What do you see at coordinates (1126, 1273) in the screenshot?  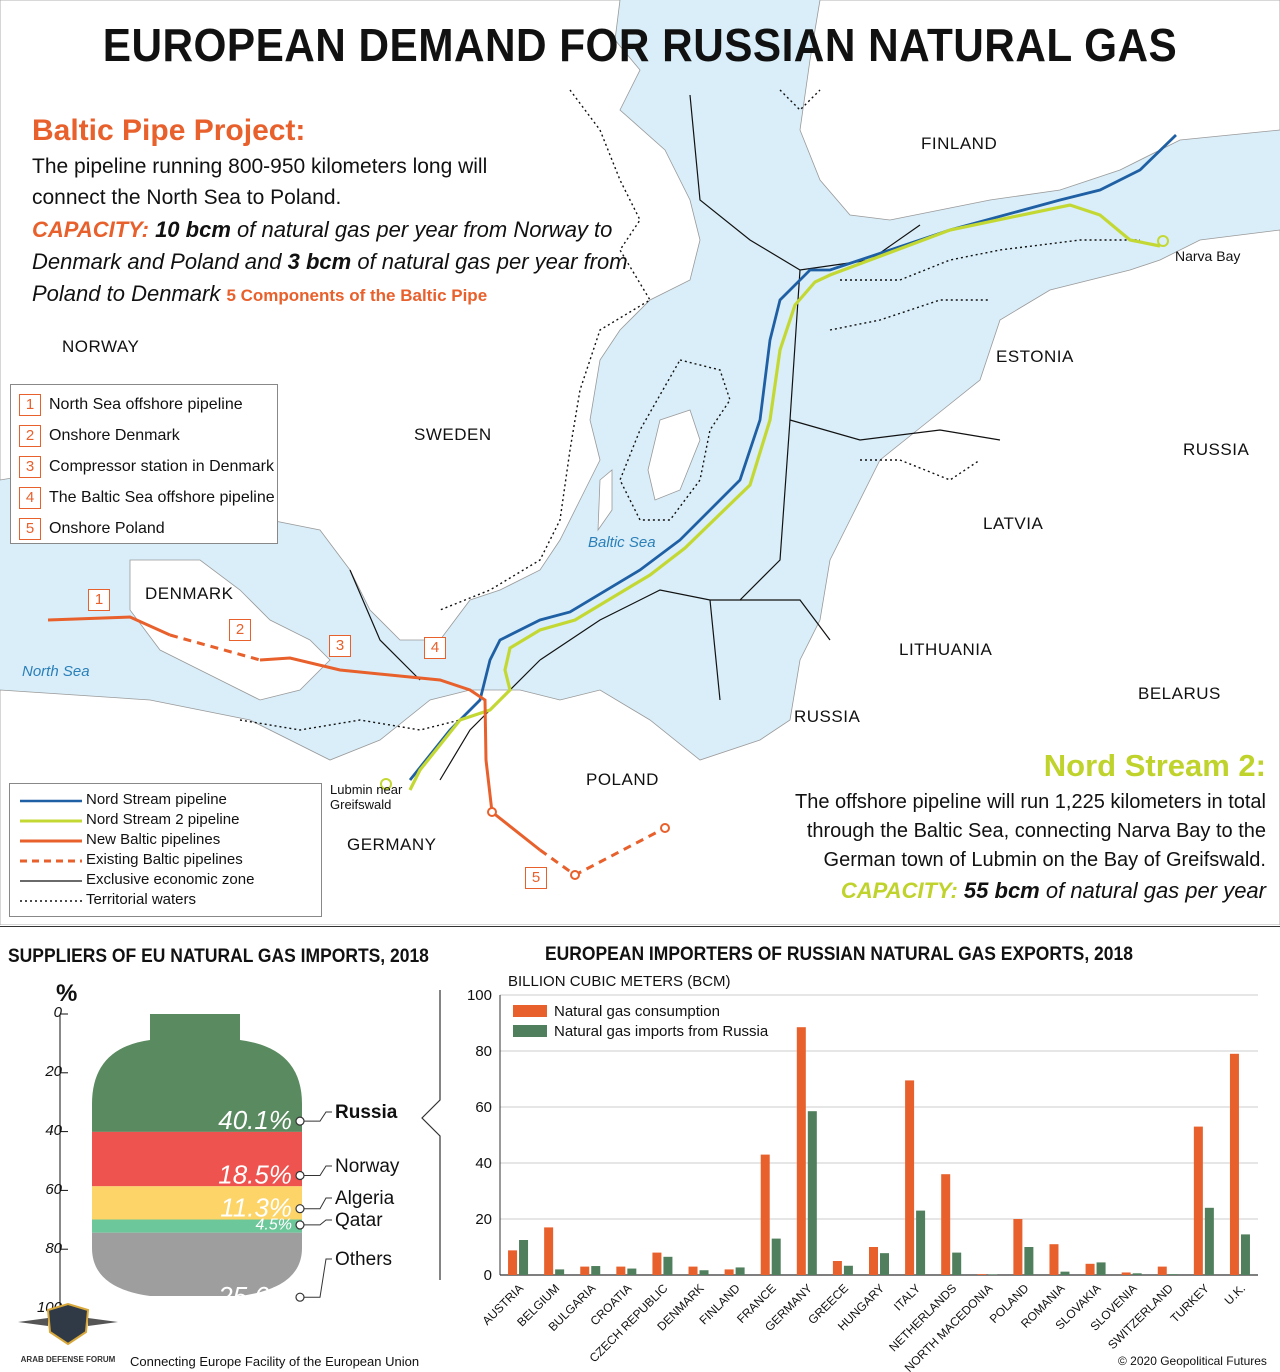 I see `bar-consumption-slovenia` at bounding box center [1126, 1273].